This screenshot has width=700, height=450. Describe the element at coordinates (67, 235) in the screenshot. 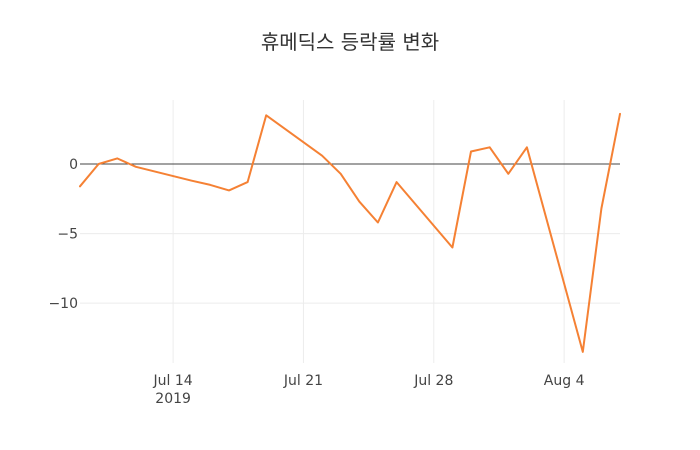

I see `y-tick-label: −5` at that location.